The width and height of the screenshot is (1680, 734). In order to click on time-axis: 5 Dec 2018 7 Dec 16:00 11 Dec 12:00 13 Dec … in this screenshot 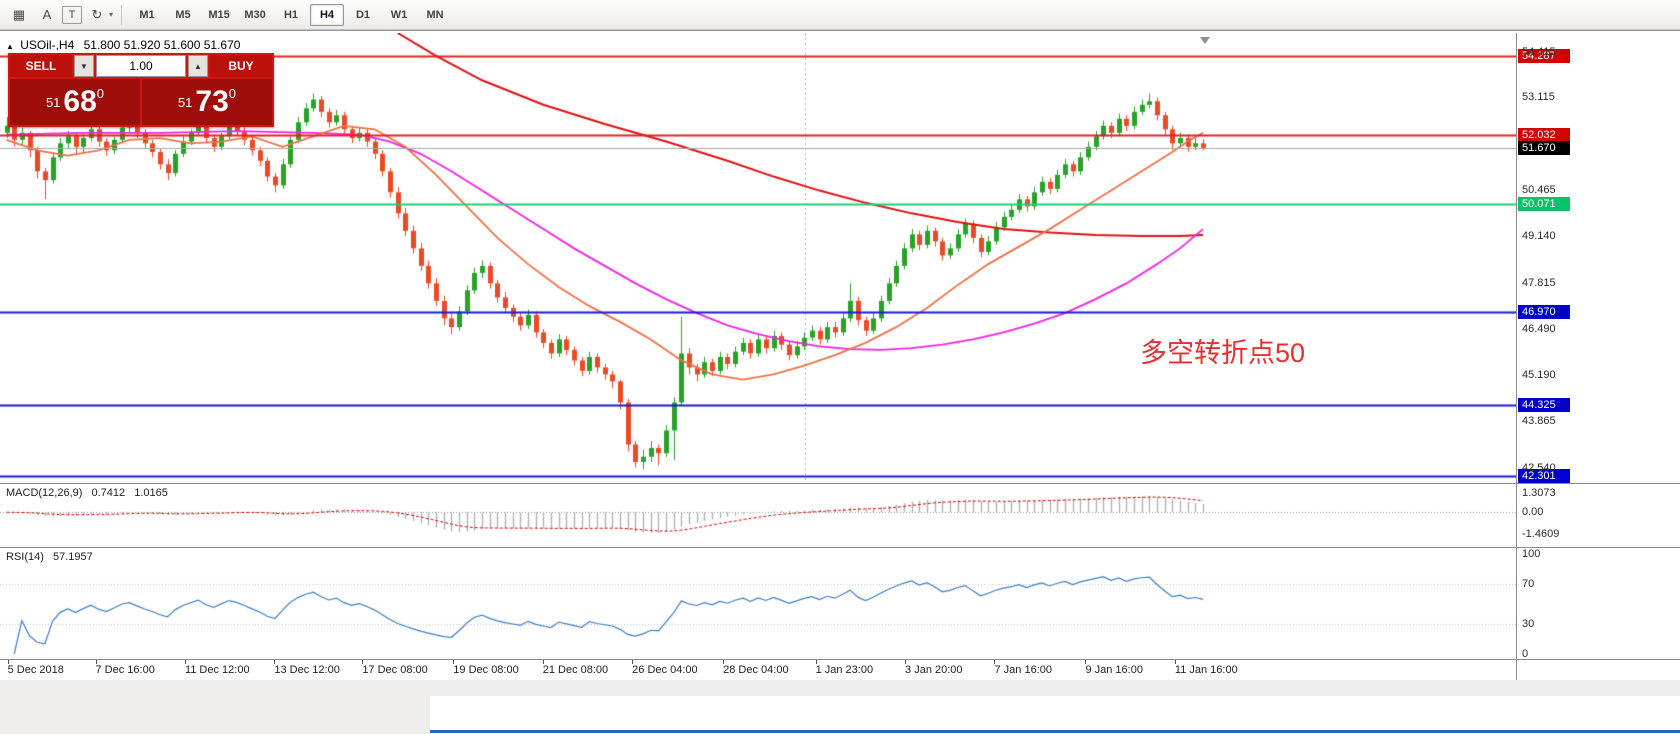, I will do `click(758, 670)`.